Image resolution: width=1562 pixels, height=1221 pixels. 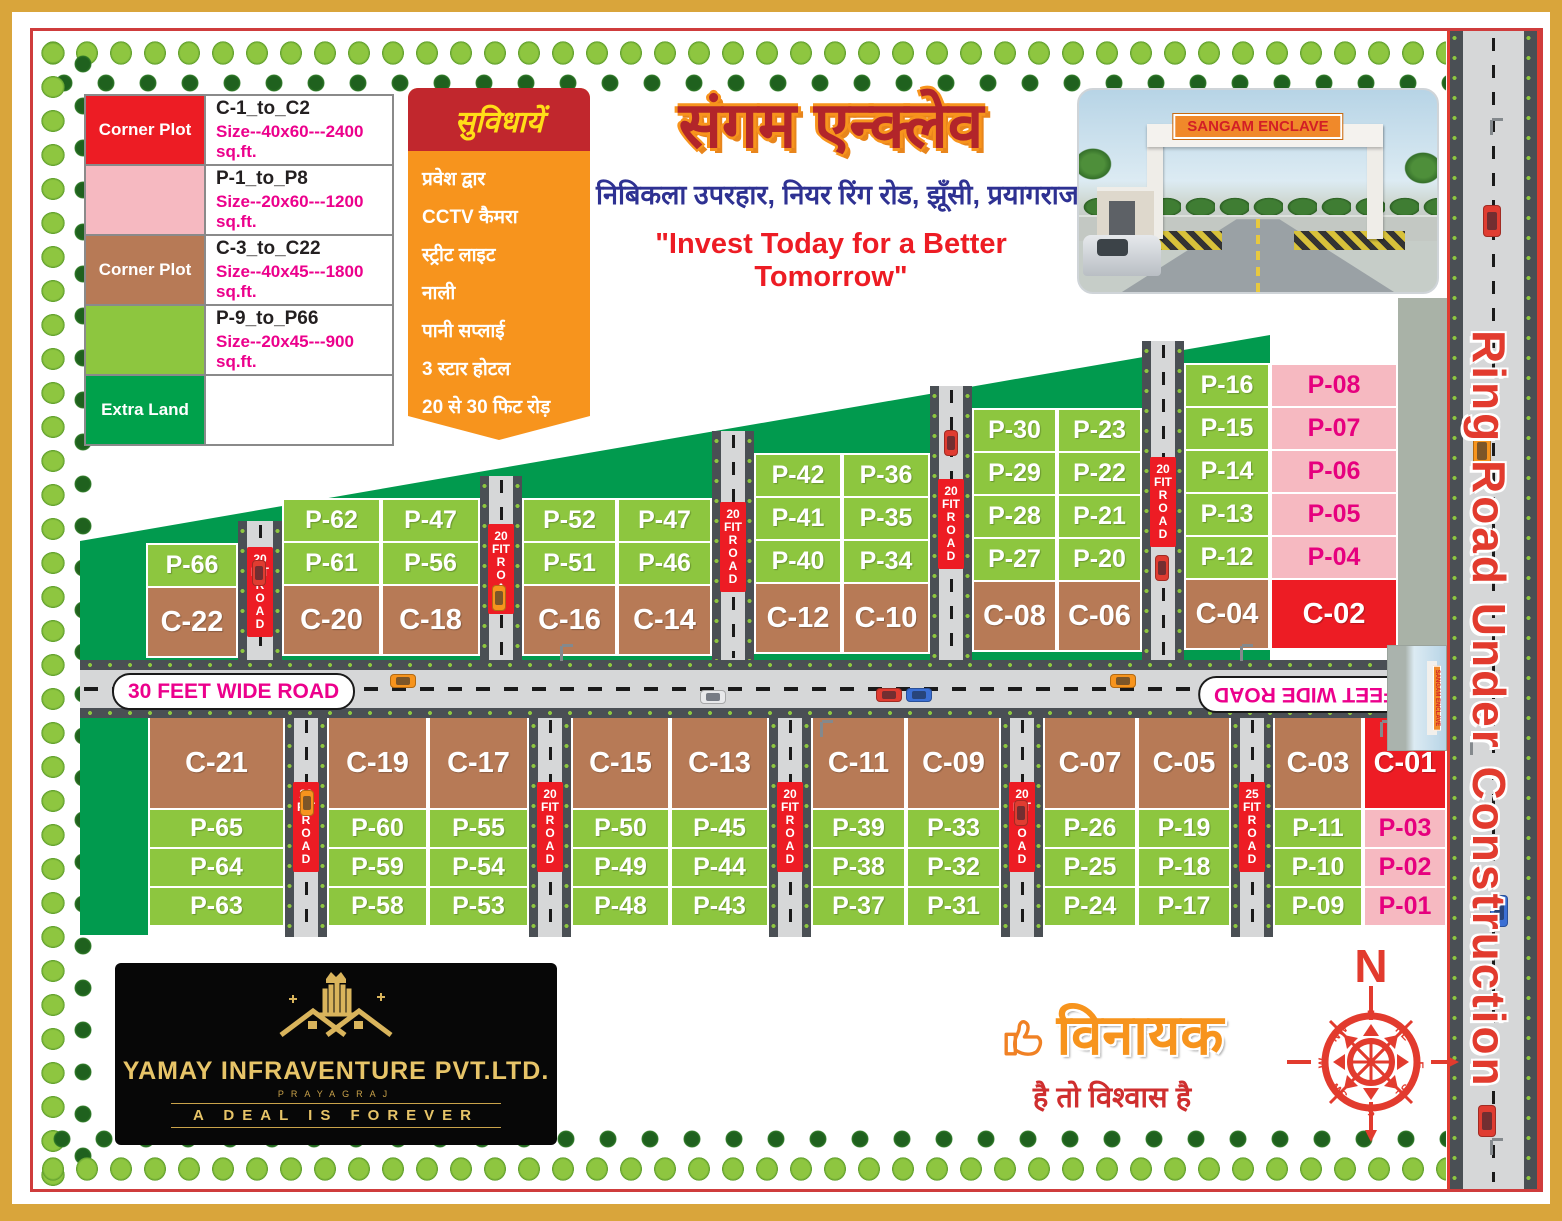 What do you see at coordinates (1323, 1062) in the screenshot?
I see `compass-point-label: W` at bounding box center [1323, 1062].